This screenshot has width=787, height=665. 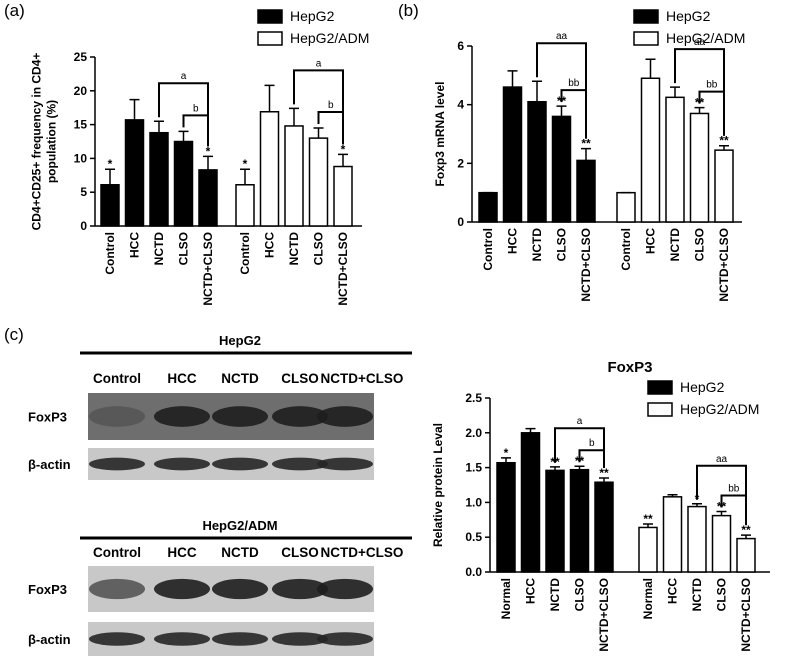 What do you see at coordinates (408, 10) in the screenshot?
I see `panel-label: (b)` at bounding box center [408, 10].